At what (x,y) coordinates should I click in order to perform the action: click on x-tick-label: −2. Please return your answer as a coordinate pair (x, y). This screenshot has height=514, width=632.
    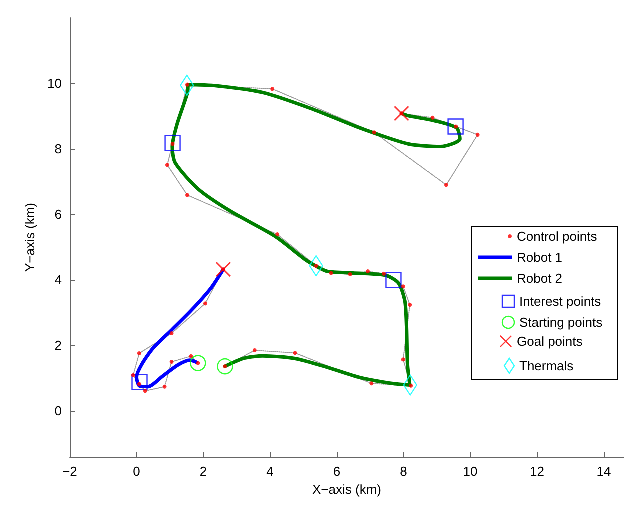
    Looking at the image, I should click on (70, 471).